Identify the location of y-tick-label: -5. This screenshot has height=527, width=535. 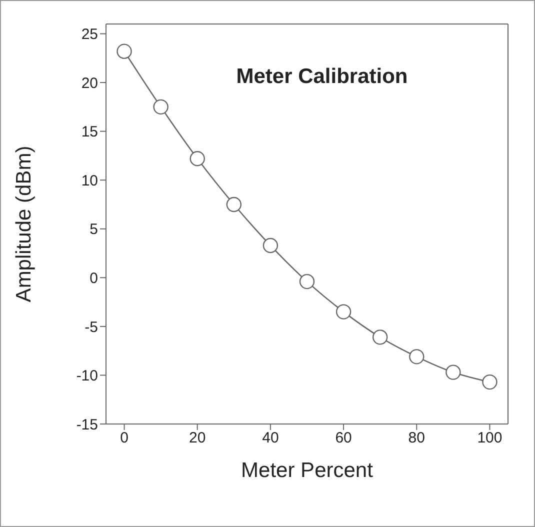
(91, 327).